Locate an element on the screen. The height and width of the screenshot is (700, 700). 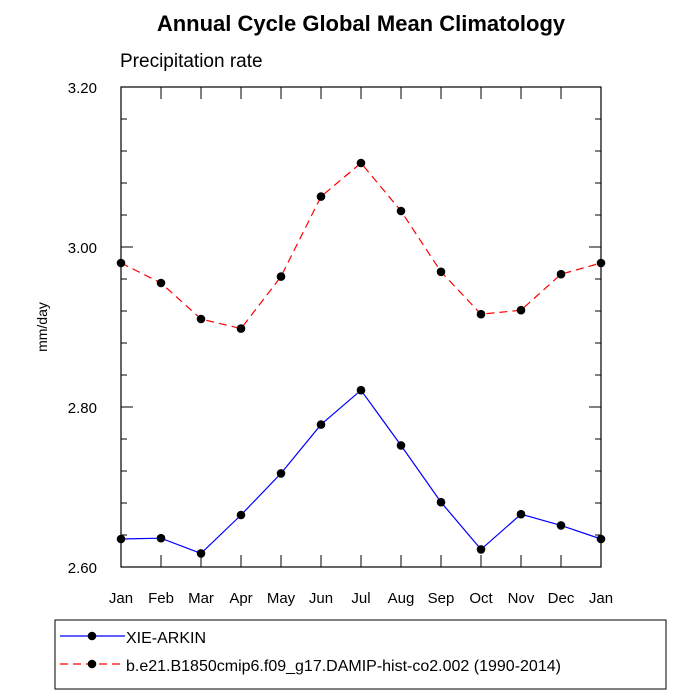
legend-box is located at coordinates (360, 654).